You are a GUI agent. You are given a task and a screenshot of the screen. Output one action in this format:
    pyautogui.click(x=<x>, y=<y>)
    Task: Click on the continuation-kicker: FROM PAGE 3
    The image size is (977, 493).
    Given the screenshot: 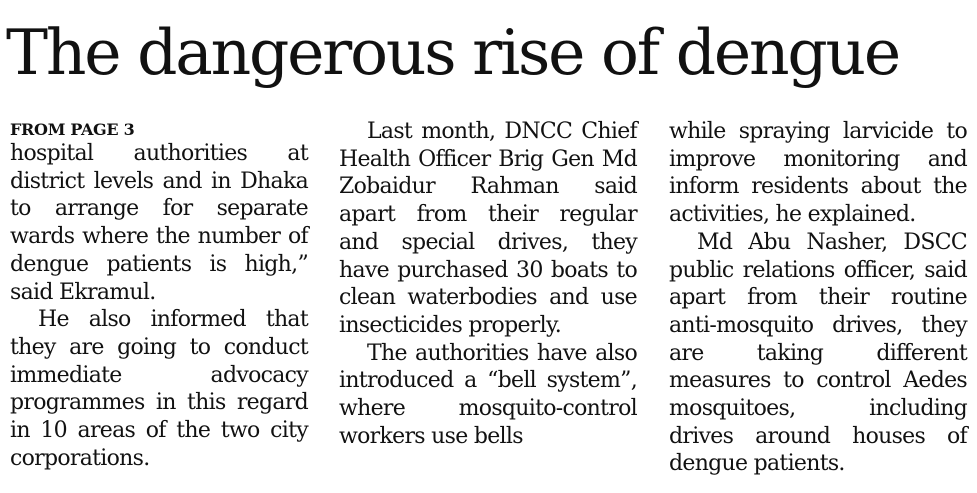 What is the action you would take?
    pyautogui.click(x=72, y=129)
    